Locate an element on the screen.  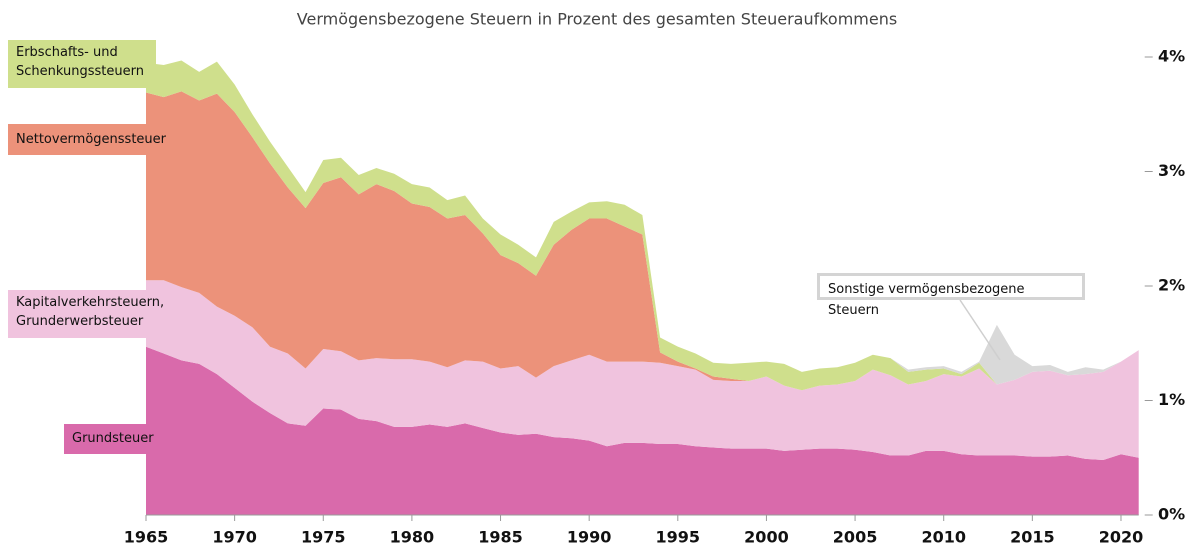
x-tick-label: 1980 is located at coordinates (412, 537).